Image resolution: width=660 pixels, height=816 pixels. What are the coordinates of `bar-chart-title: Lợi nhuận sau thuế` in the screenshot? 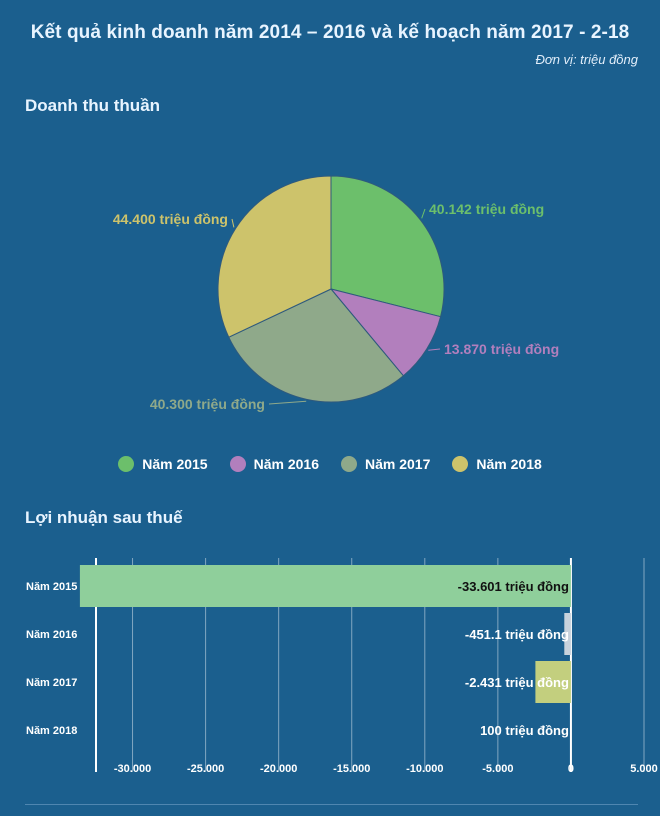 It's located at (104, 517).